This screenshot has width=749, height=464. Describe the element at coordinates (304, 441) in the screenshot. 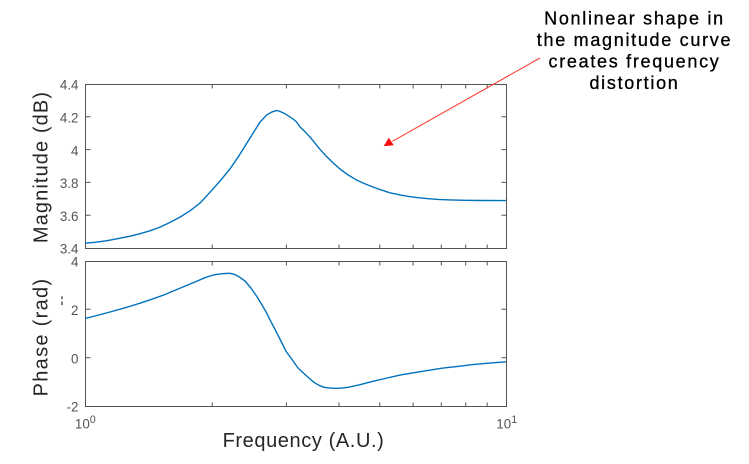

I see `svg-text: Frequency (A.U.)` at that location.